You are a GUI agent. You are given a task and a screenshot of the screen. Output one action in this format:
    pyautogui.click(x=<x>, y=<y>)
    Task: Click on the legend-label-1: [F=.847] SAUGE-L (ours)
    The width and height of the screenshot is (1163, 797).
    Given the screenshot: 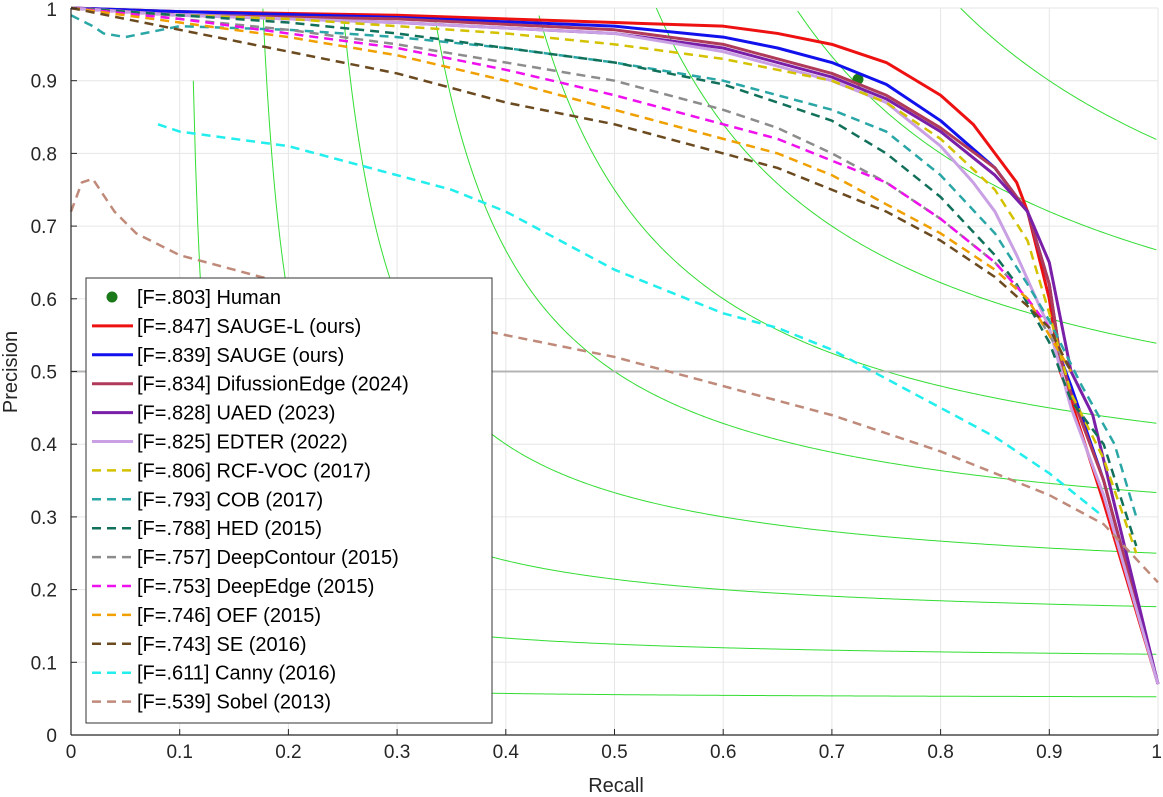 What is the action you would take?
    pyautogui.click(x=249, y=327)
    